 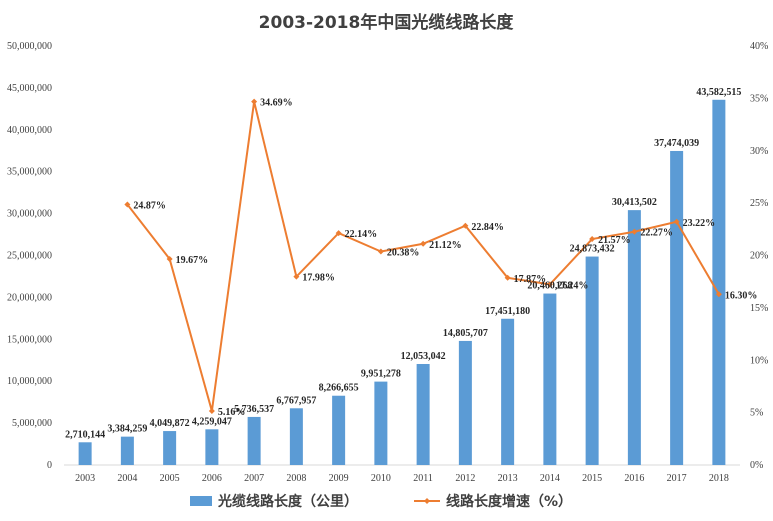 What do you see at coordinates (339, 388) in the screenshot?
I see `bar-data-label: 8,266,655` at bounding box center [339, 388].